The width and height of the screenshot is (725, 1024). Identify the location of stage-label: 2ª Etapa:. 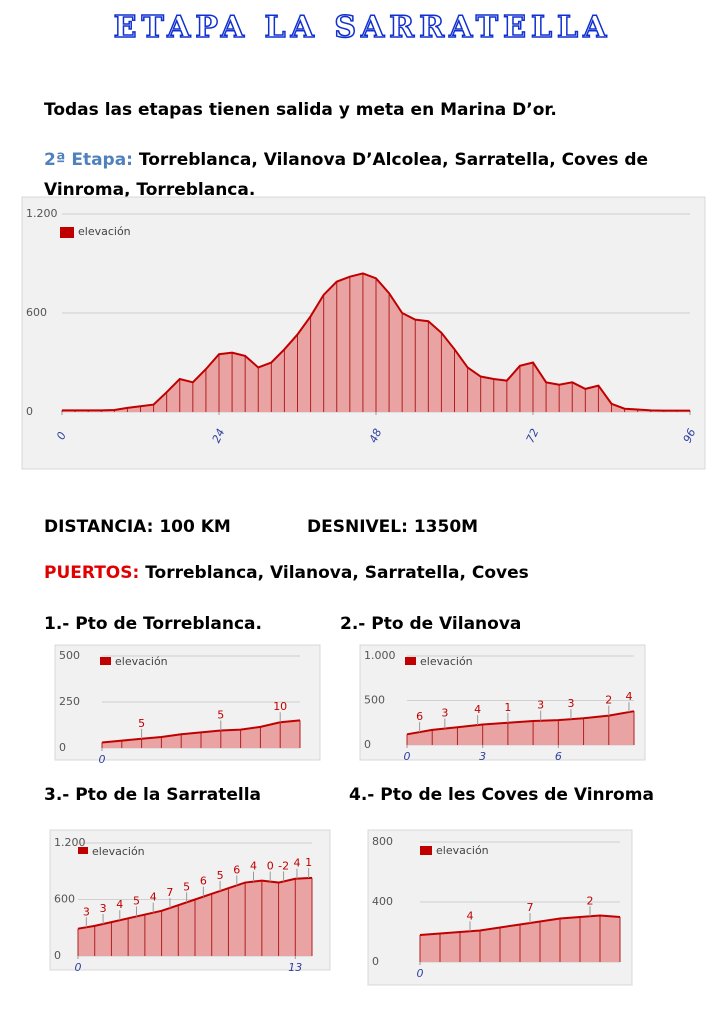
(88, 160).